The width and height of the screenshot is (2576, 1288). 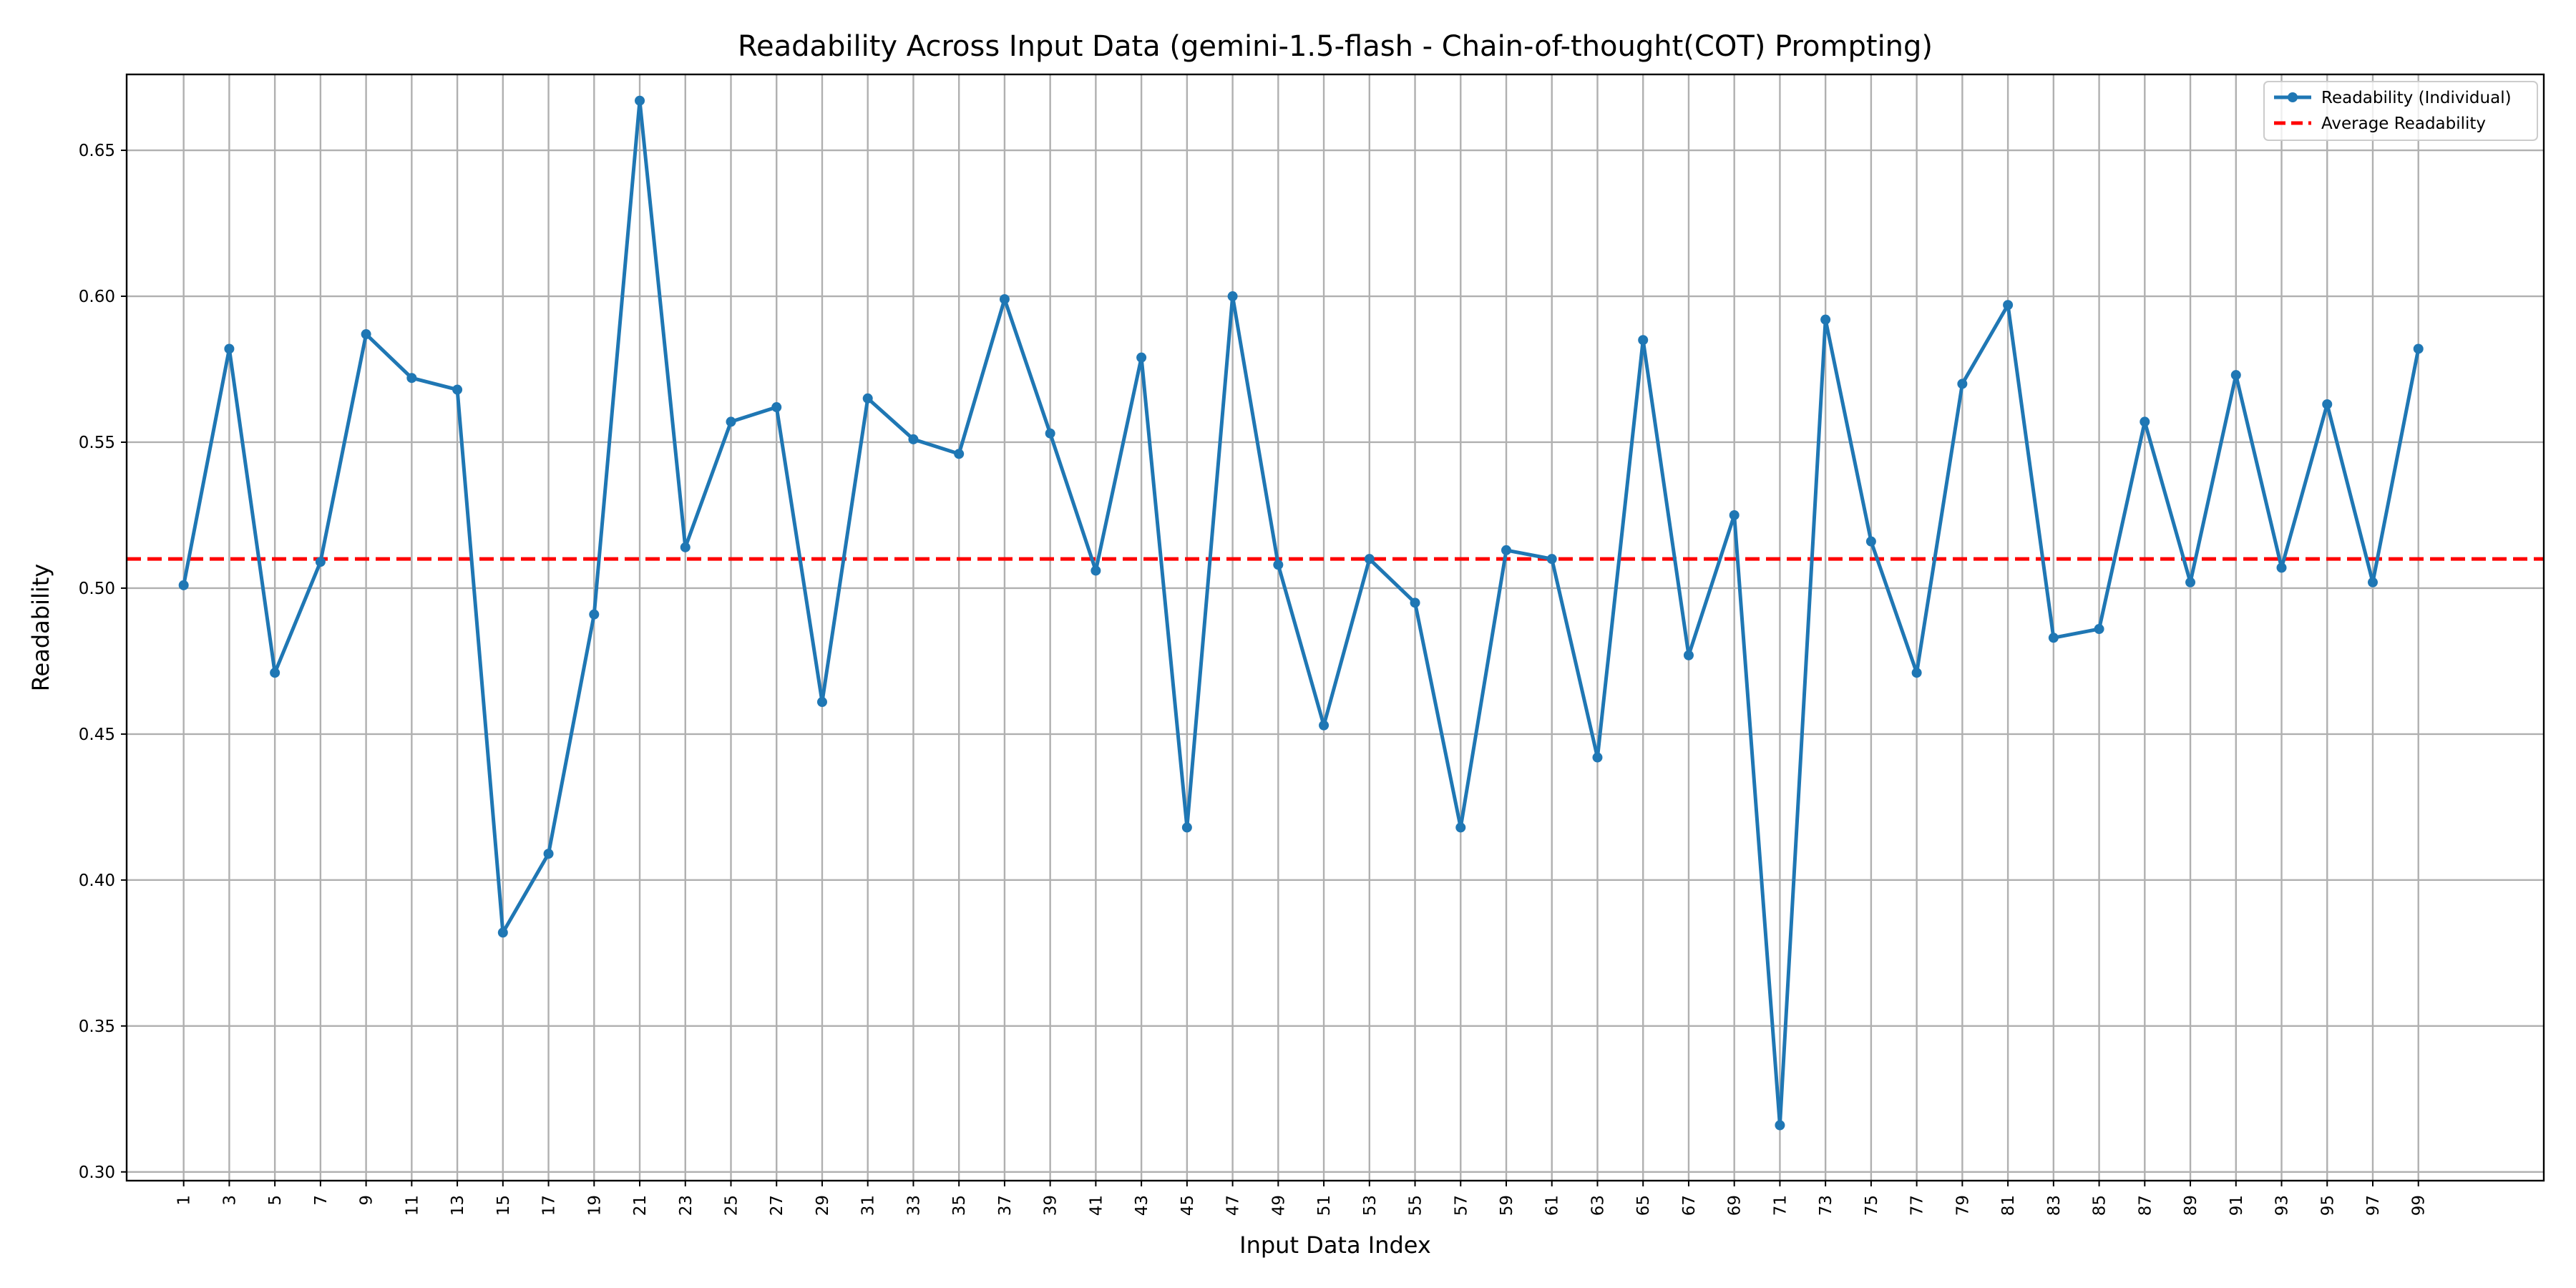 What do you see at coordinates (367, 1200) in the screenshot?
I see `x-tick-label: 9` at bounding box center [367, 1200].